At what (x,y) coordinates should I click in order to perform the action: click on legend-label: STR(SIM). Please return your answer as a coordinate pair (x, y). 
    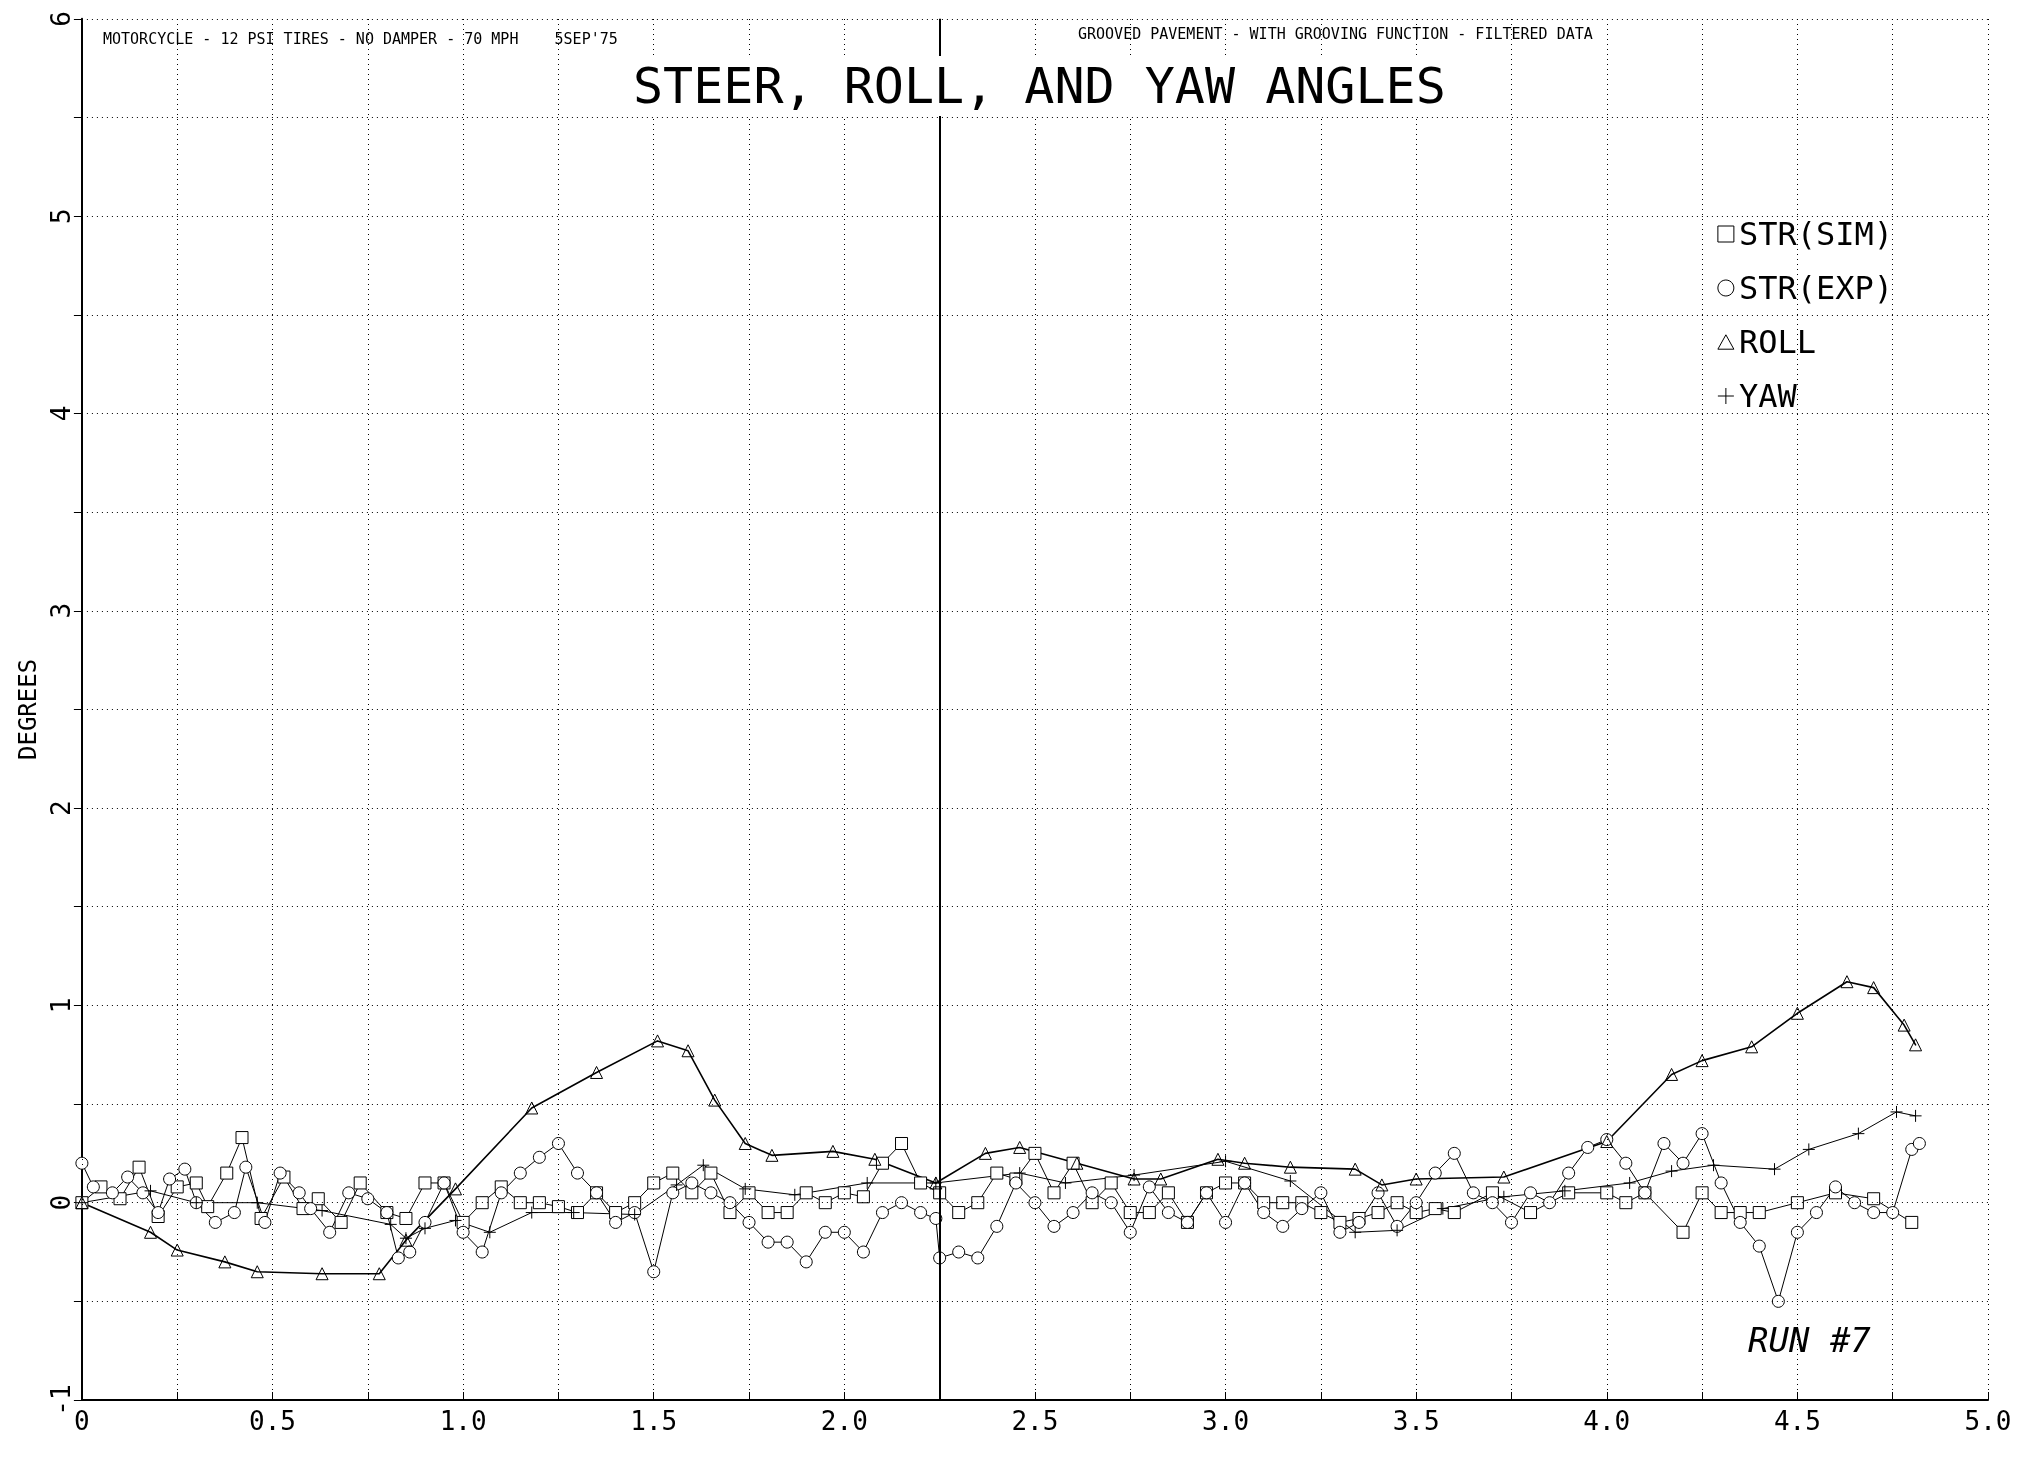
    Looking at the image, I should click on (1815, 234).